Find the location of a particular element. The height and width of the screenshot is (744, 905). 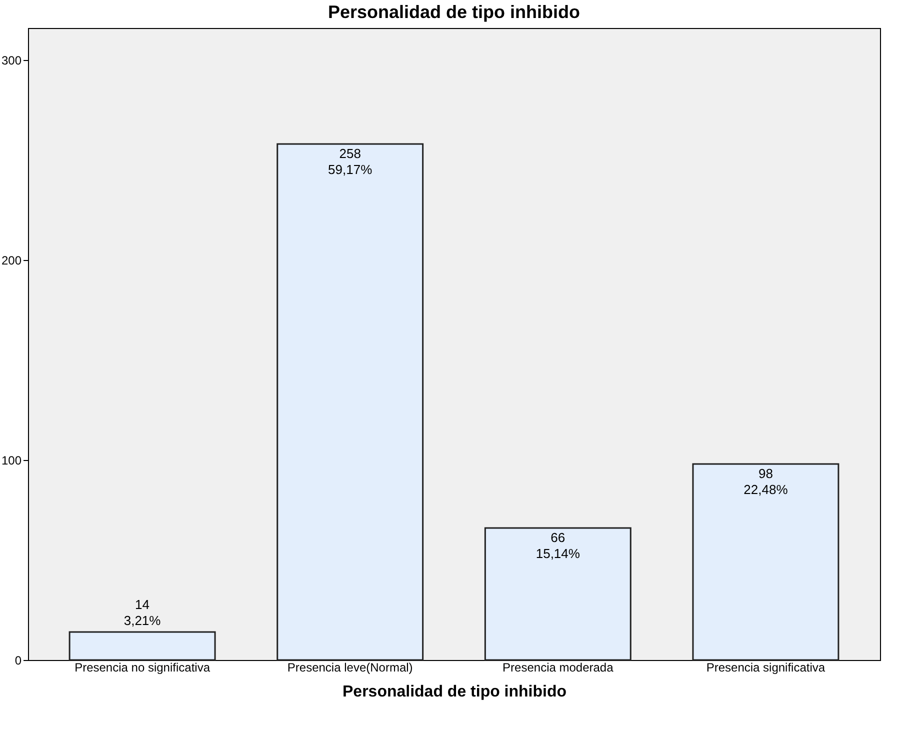

x-tick-label: Presencia leve(Normal) is located at coordinates (350, 667).